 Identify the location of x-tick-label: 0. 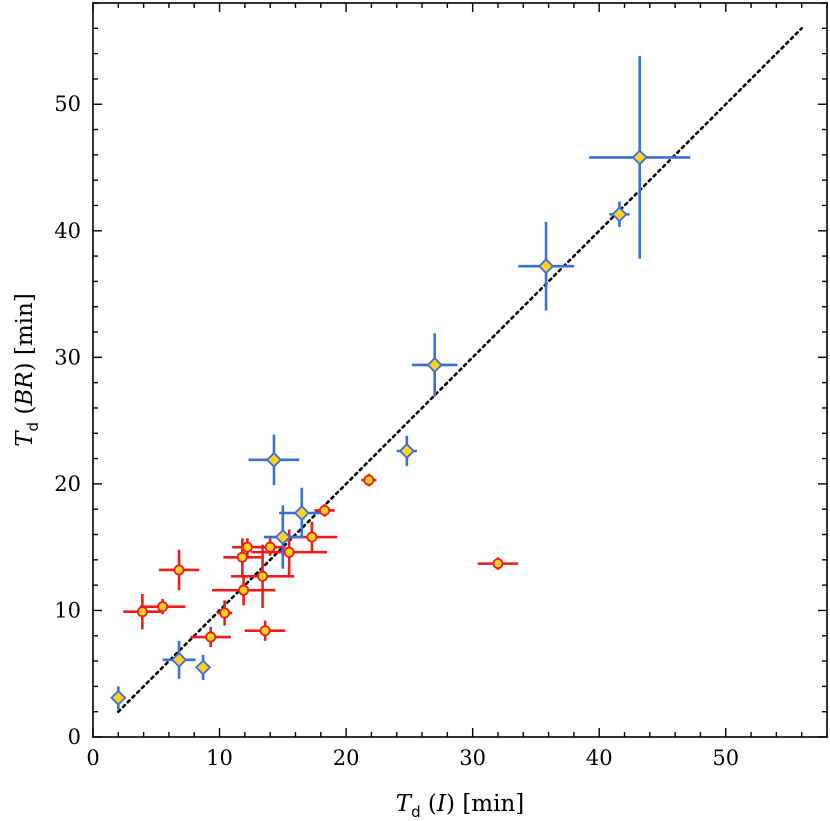
(92, 758).